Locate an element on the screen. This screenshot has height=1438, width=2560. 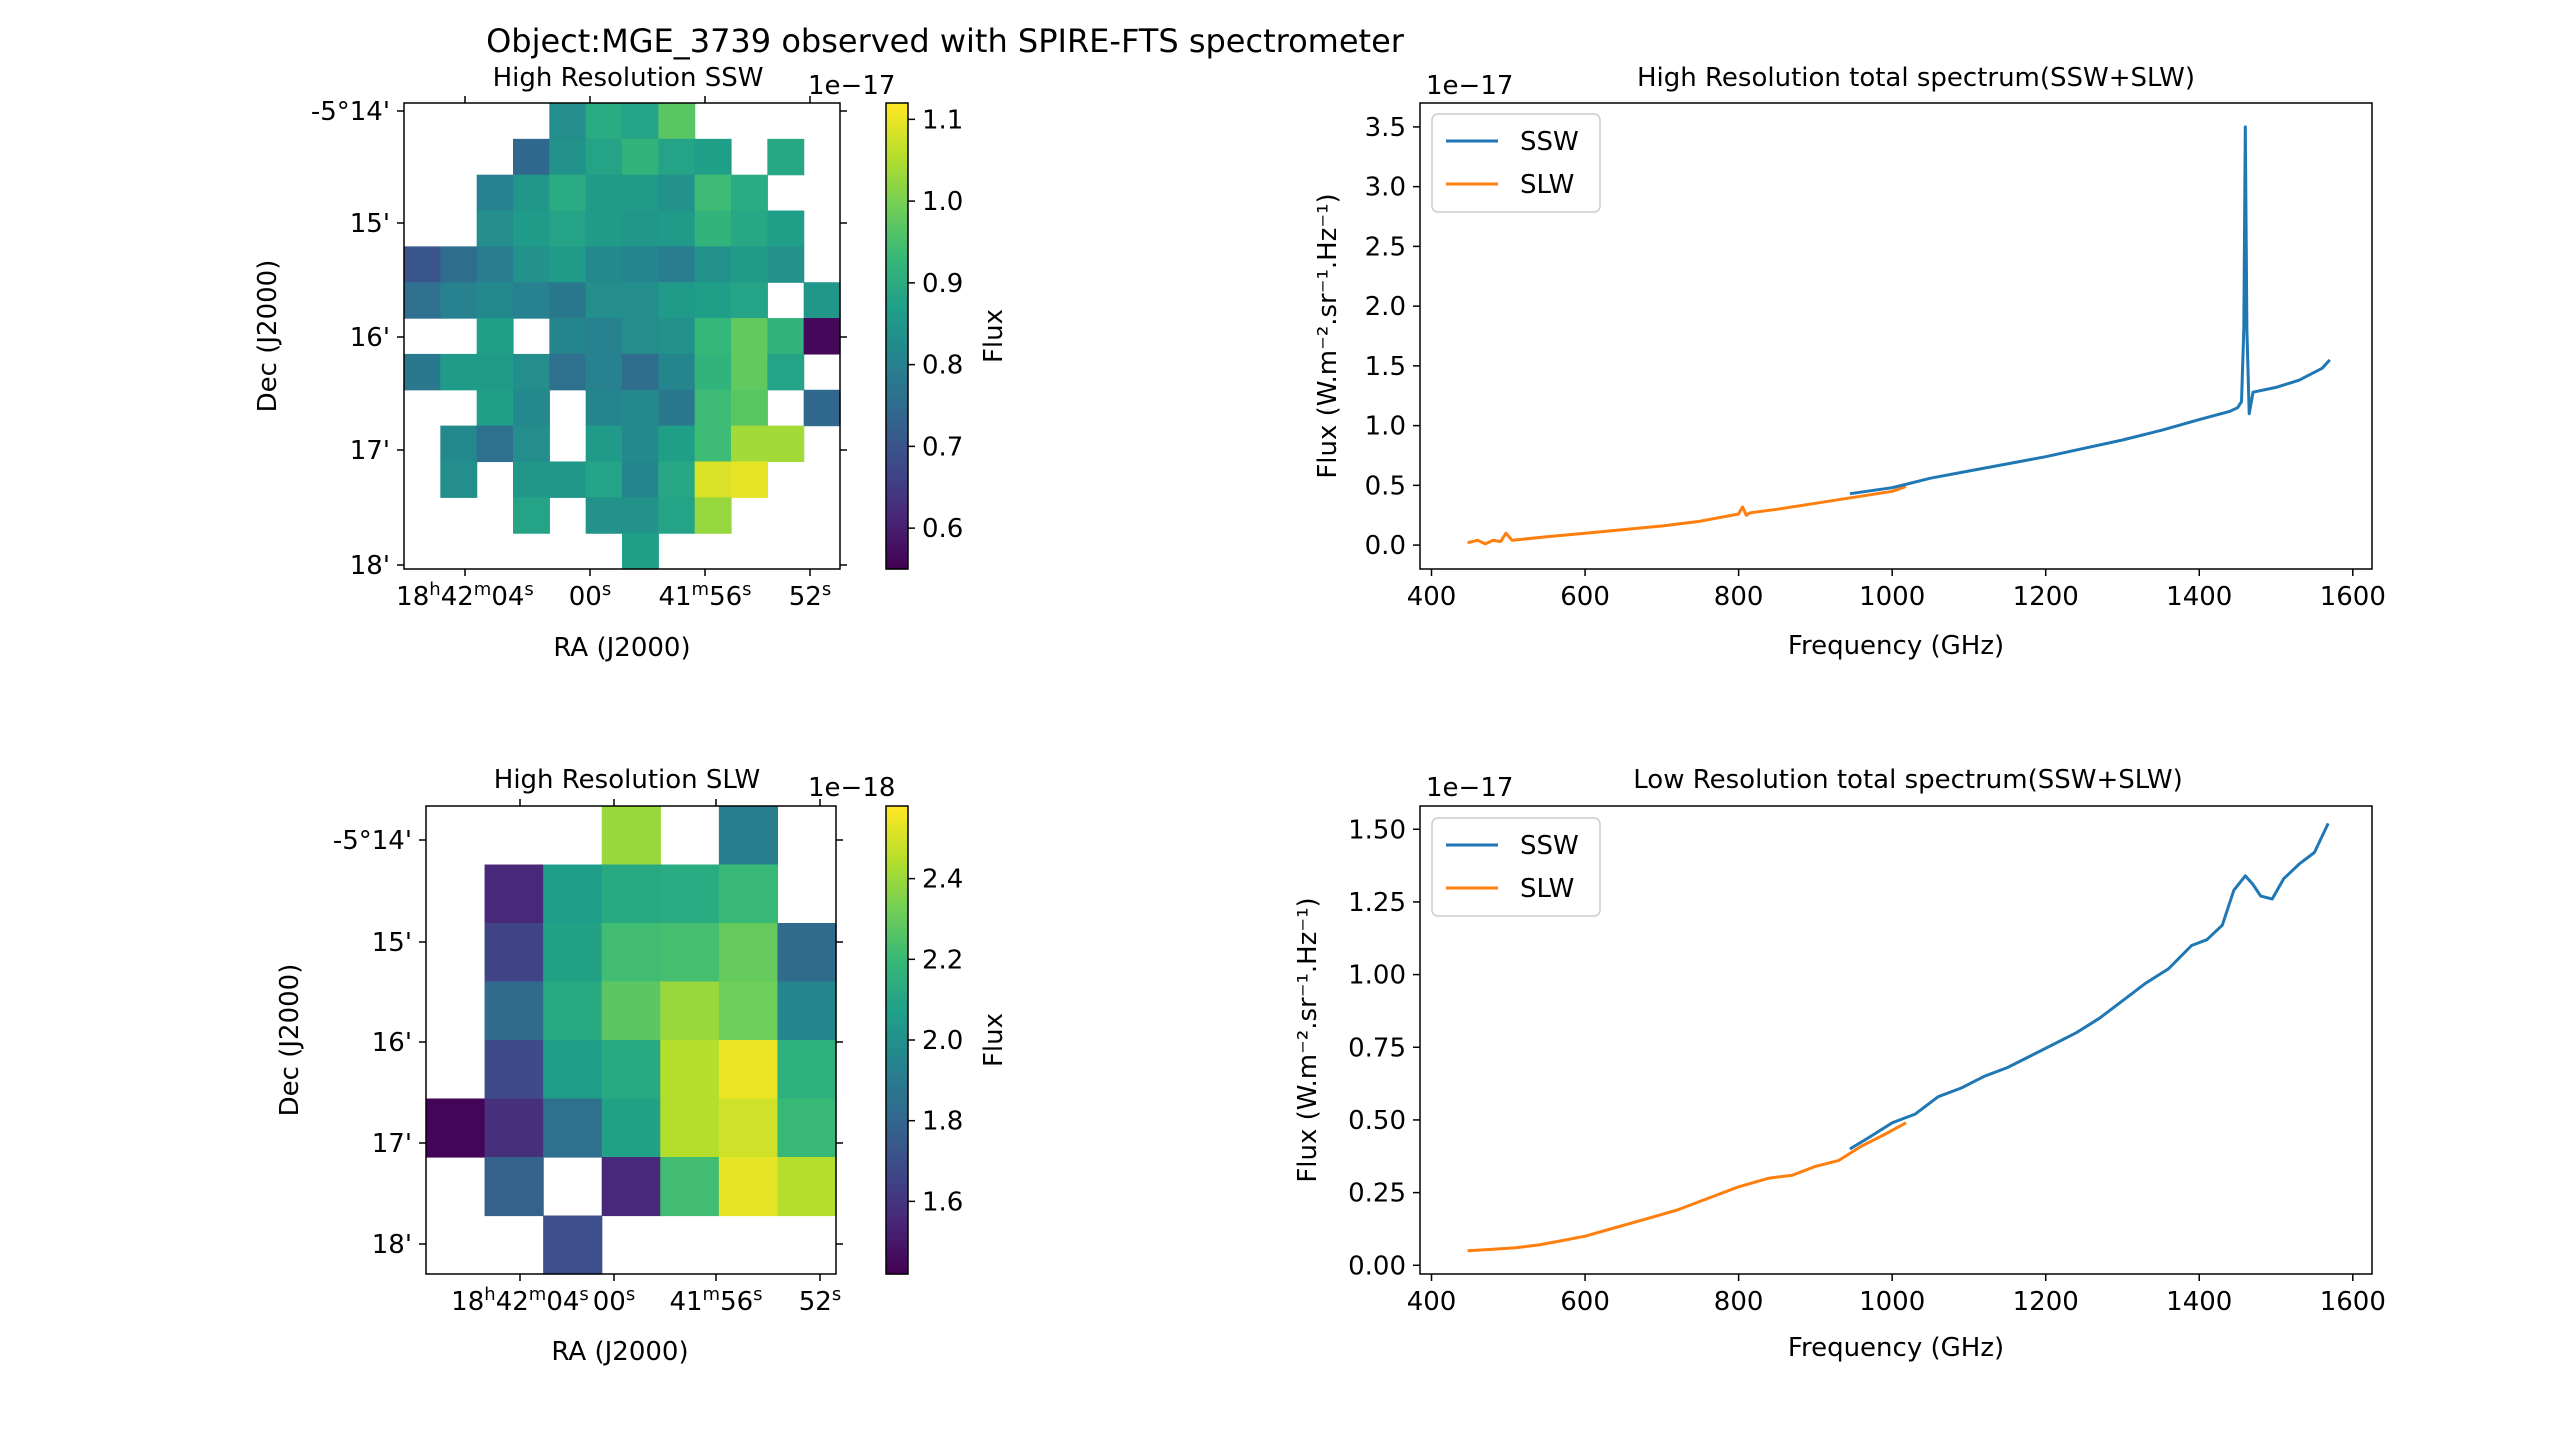
dec-tick-label: 15' is located at coordinates (370, 224).